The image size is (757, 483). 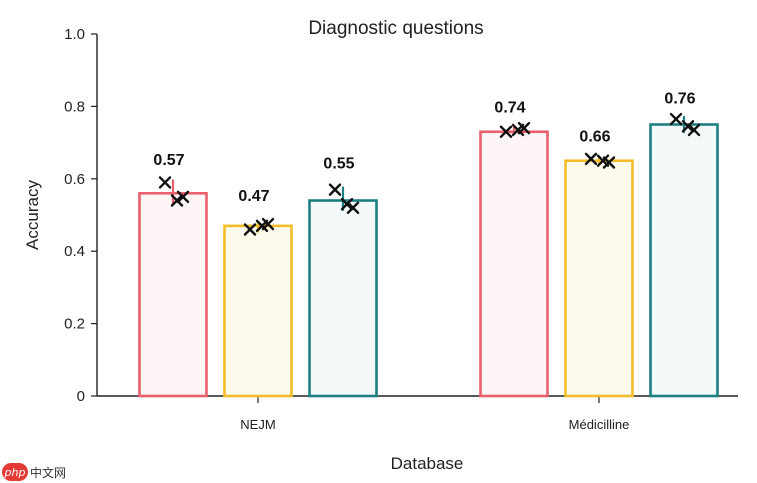 I want to click on y-tick-label: 0.8, so click(x=74, y=106).